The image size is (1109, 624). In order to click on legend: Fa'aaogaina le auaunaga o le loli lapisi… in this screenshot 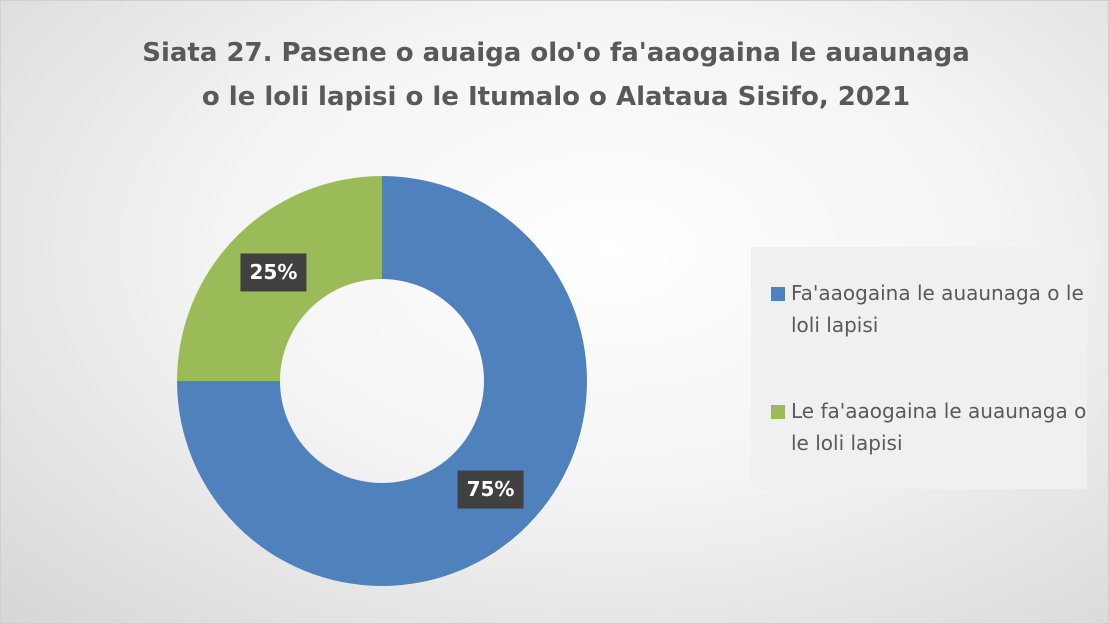, I will do `click(919, 368)`.